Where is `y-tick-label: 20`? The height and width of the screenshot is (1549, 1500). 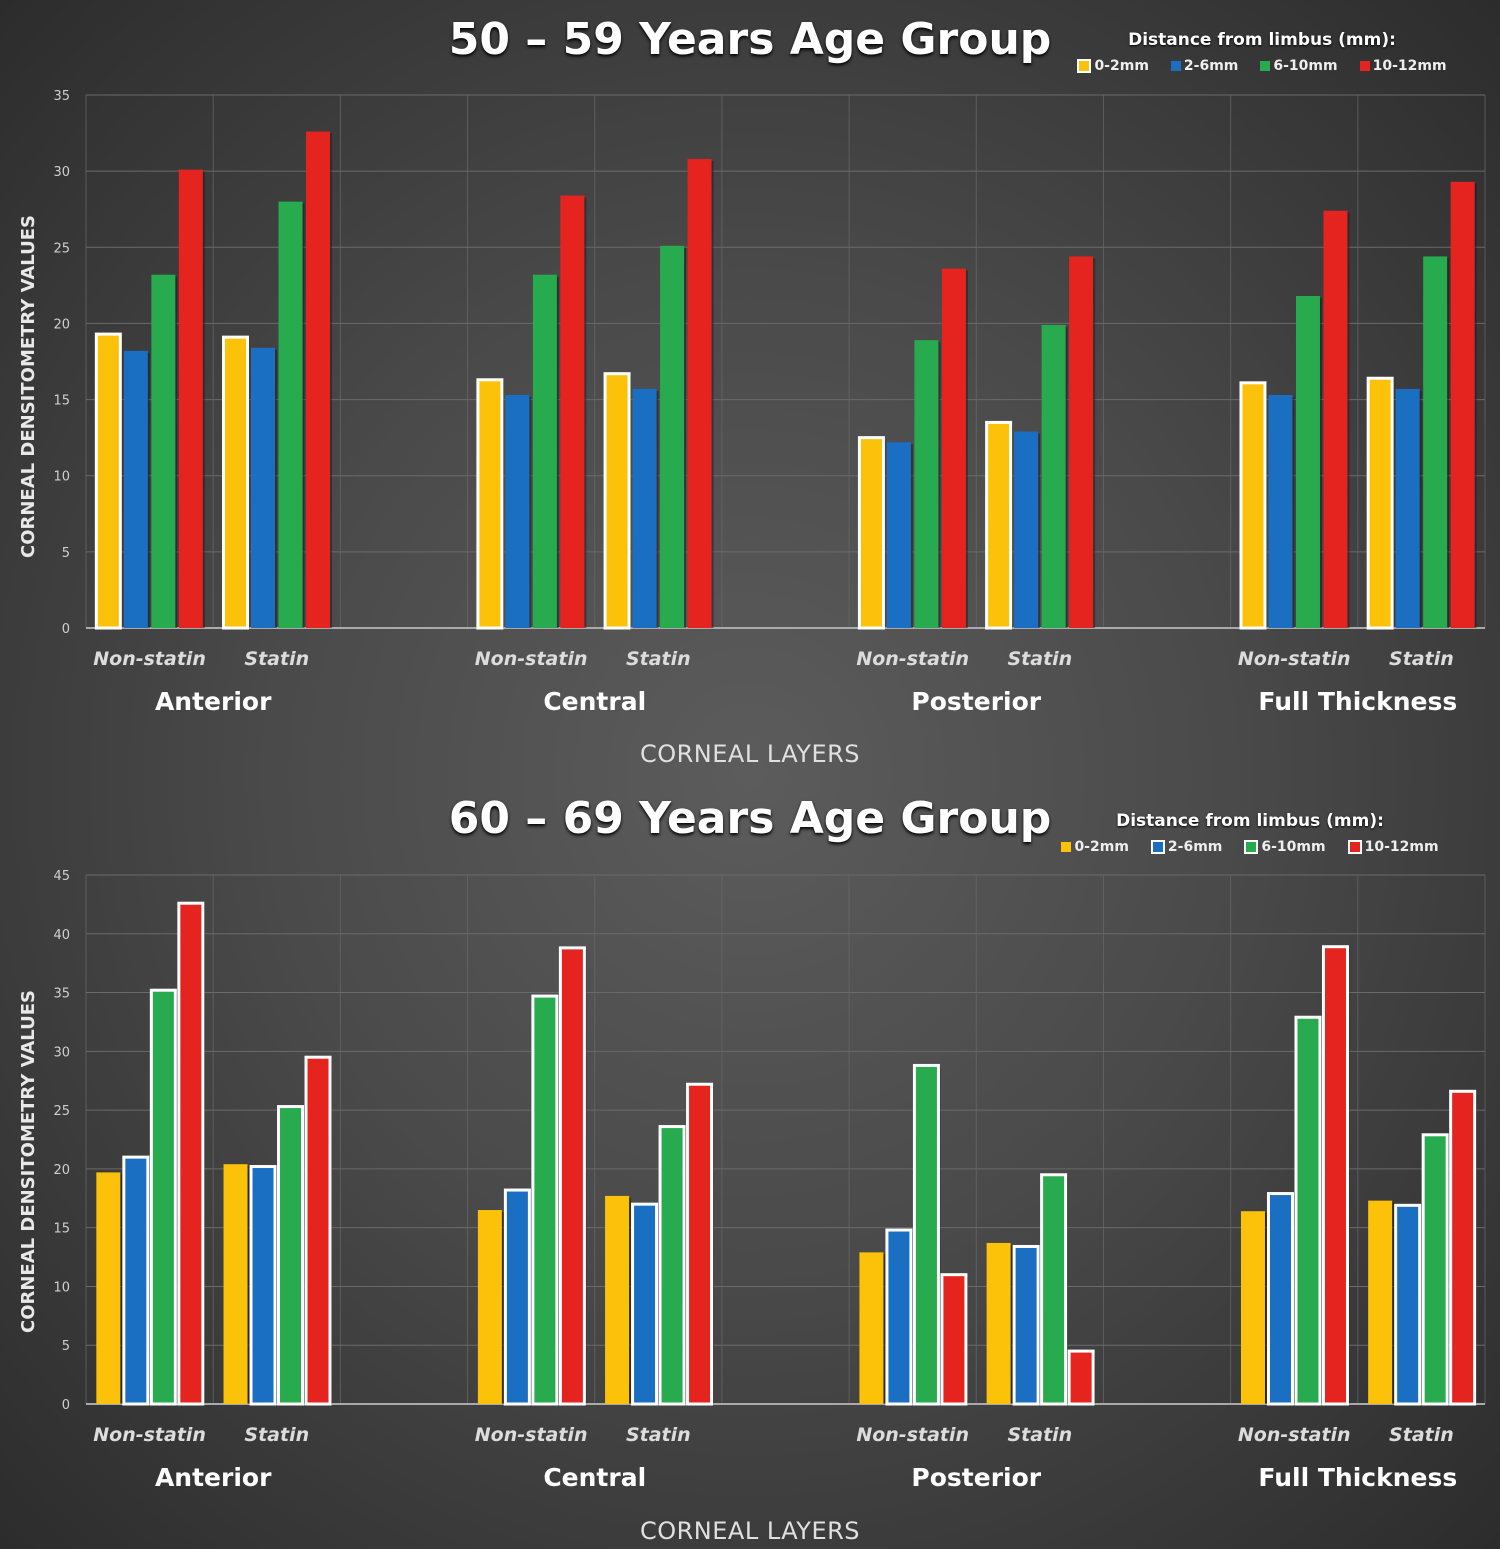
y-tick-label: 20 is located at coordinates (61, 324).